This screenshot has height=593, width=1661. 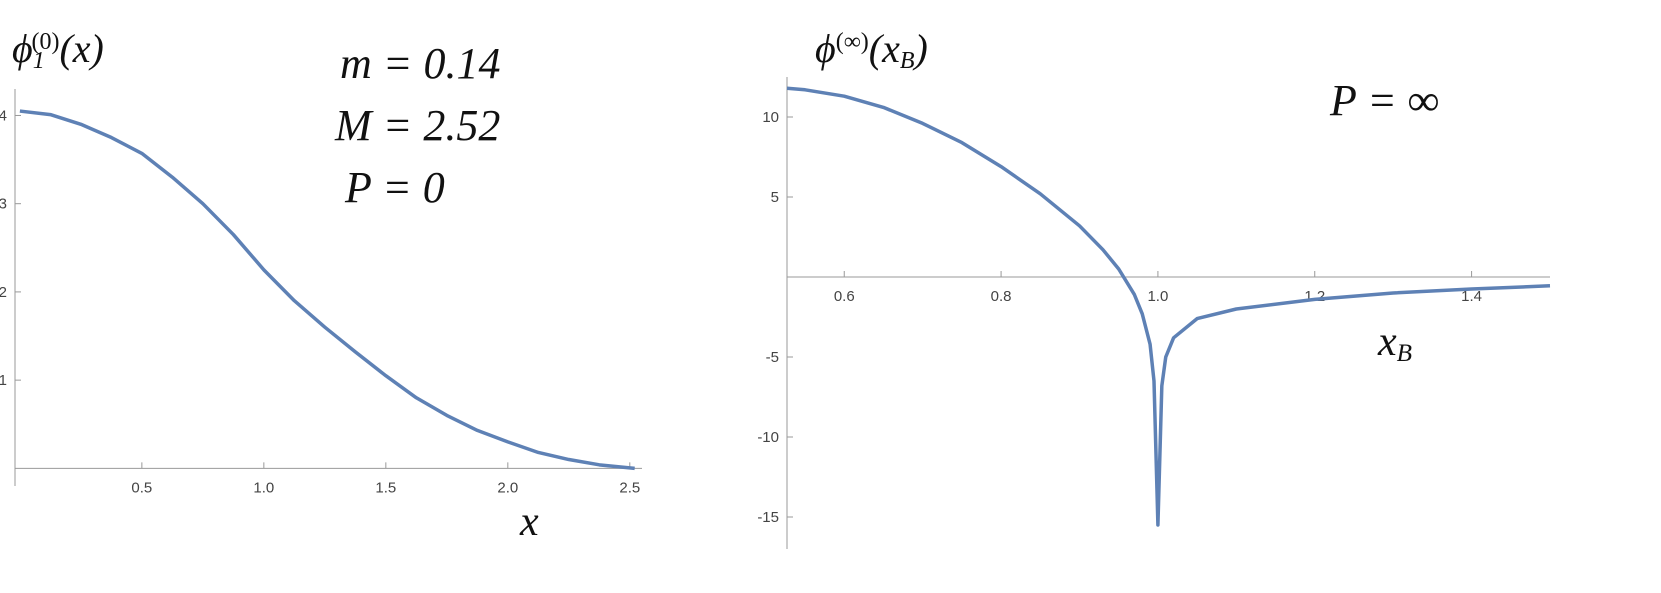 What do you see at coordinates (768, 517) in the screenshot?
I see `y-tick-label: -15` at bounding box center [768, 517].